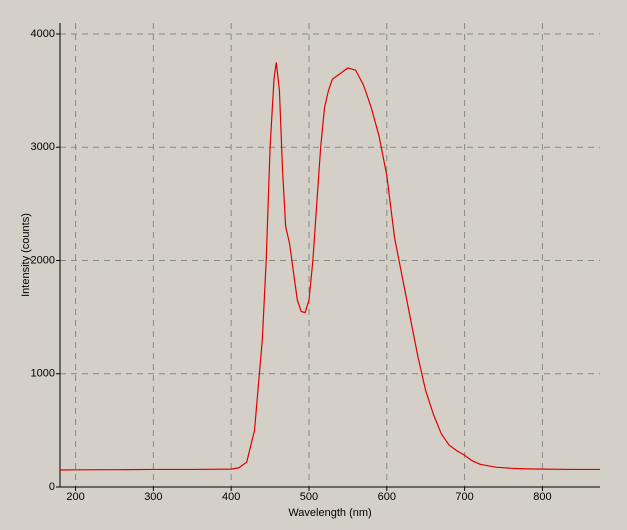  What do you see at coordinates (26, 255) in the screenshot?
I see `y-axis-label: Intensity (counts)` at bounding box center [26, 255].